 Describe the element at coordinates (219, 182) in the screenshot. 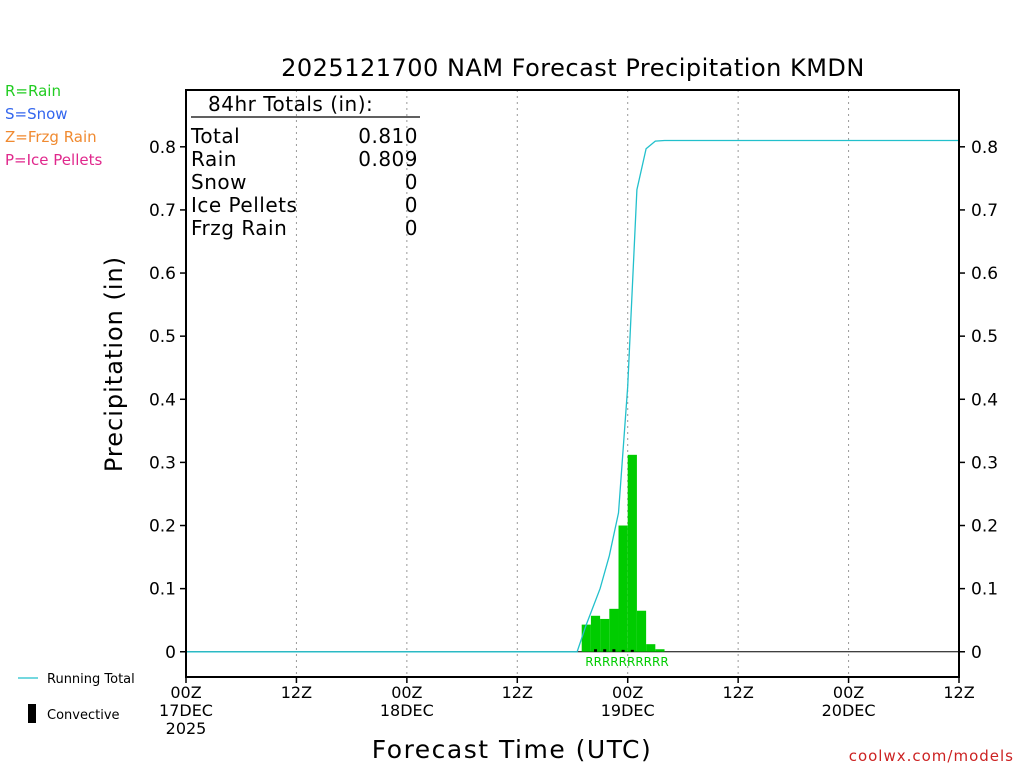

I see `totals-row-label: Snow` at that location.